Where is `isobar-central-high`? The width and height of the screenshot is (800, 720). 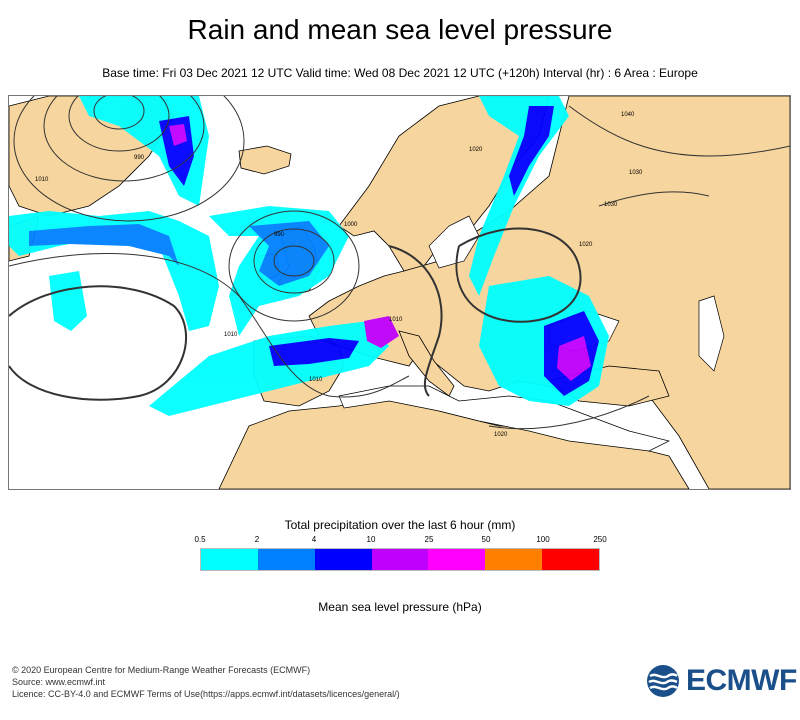
isobar-central-high is located at coordinates (518, 275).